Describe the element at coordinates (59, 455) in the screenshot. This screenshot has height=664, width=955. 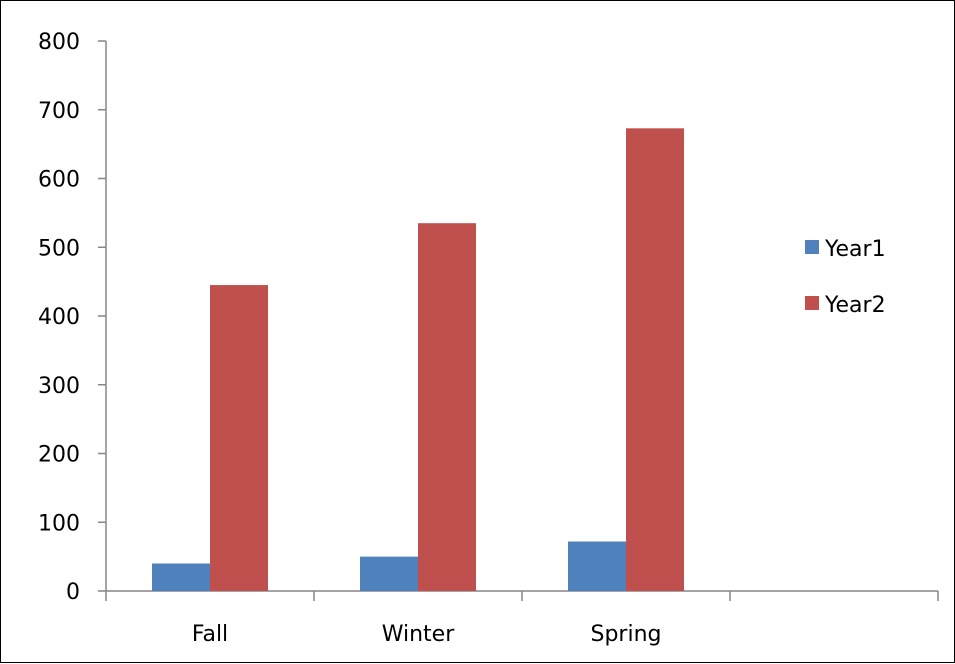
I see `y-tick-label: 200` at that location.